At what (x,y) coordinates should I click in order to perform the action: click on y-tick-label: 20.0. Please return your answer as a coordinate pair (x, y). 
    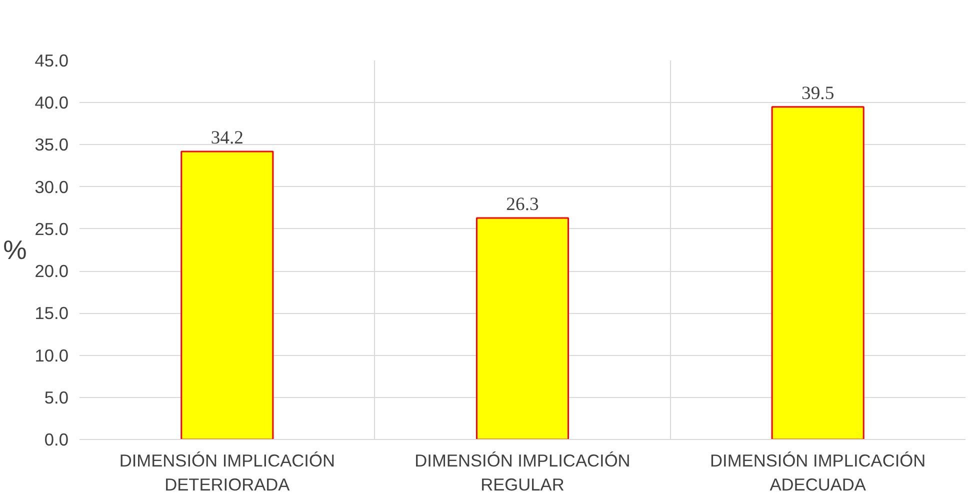
    Looking at the image, I should click on (51, 271).